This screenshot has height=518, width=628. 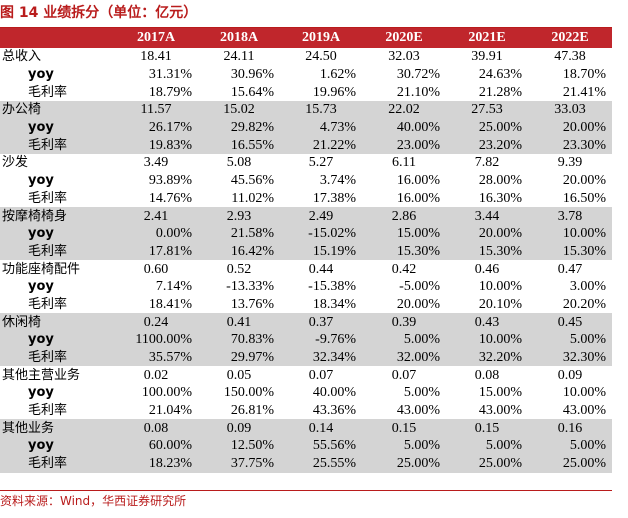 I want to click on value-cell: 28.00%, so click(x=500, y=181).